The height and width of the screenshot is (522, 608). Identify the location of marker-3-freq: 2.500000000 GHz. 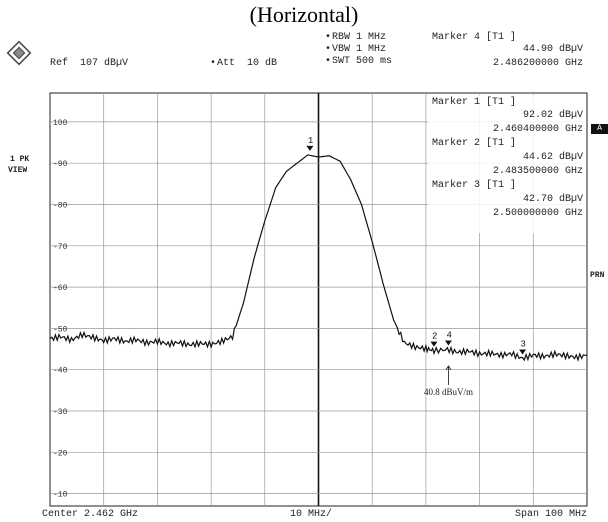
(537, 213).